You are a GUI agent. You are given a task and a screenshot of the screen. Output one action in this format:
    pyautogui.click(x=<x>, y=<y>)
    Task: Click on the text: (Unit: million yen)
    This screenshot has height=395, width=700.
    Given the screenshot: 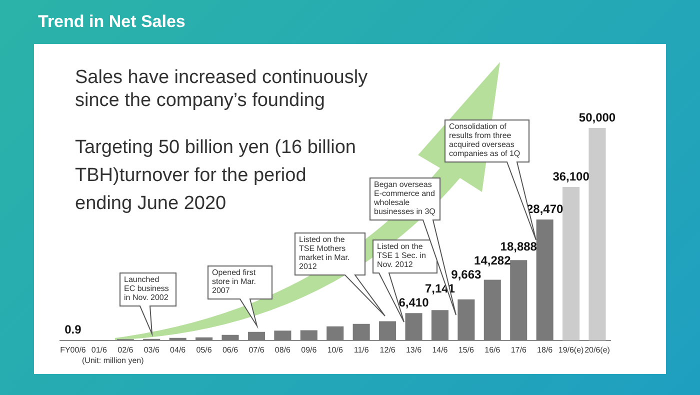 What is the action you would take?
    pyautogui.click(x=113, y=360)
    